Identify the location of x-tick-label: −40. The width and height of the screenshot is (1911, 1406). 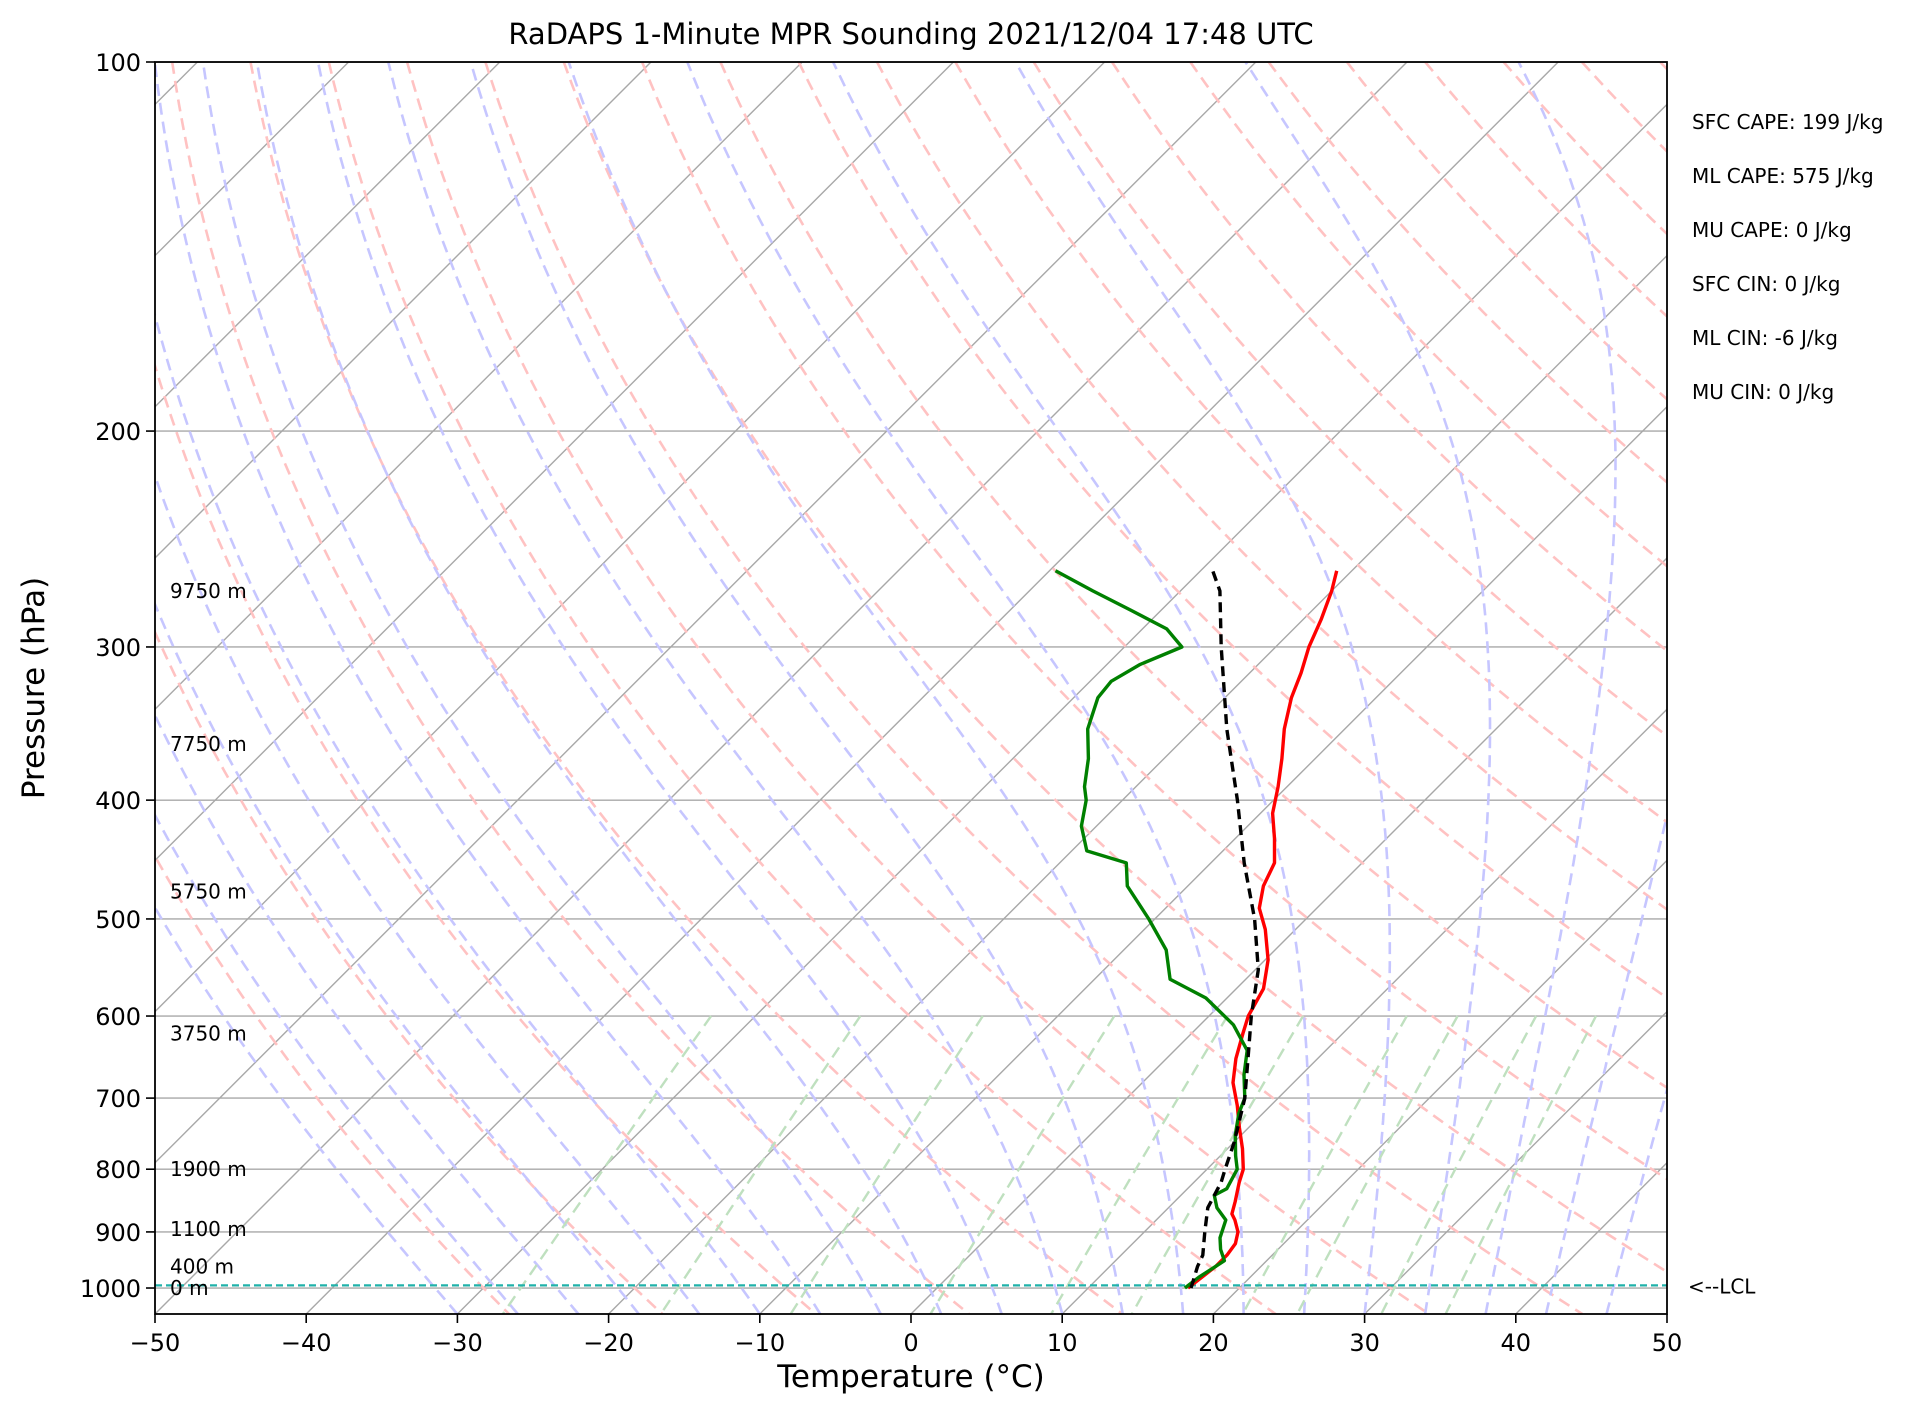
(306, 1343).